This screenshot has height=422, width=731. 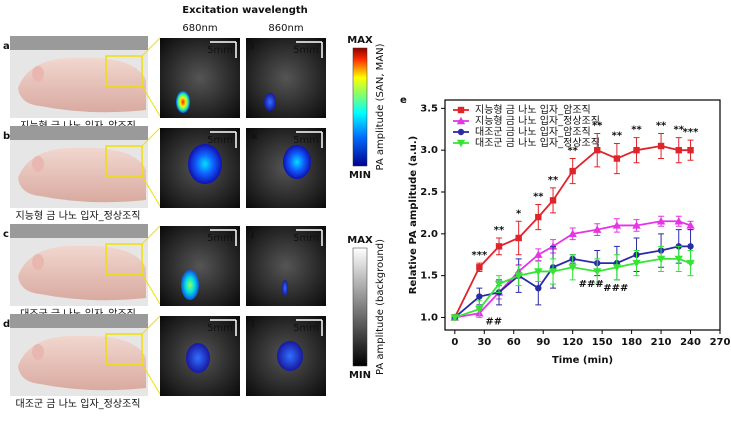 I want to click on colorbar-max: MAX, so click(x=360, y=240).